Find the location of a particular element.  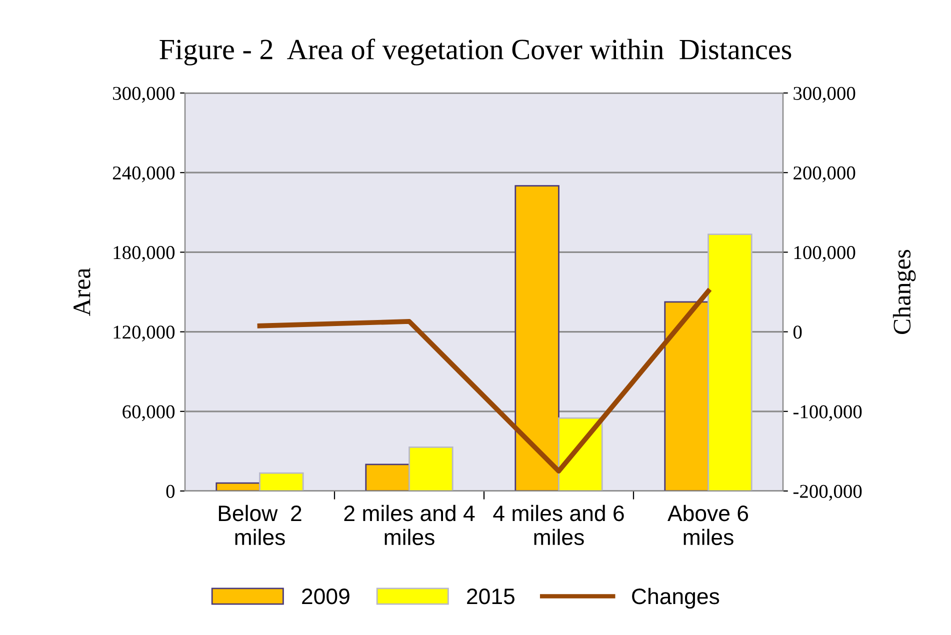

x-tick-label: Below 2 miles is located at coordinates (260, 525).